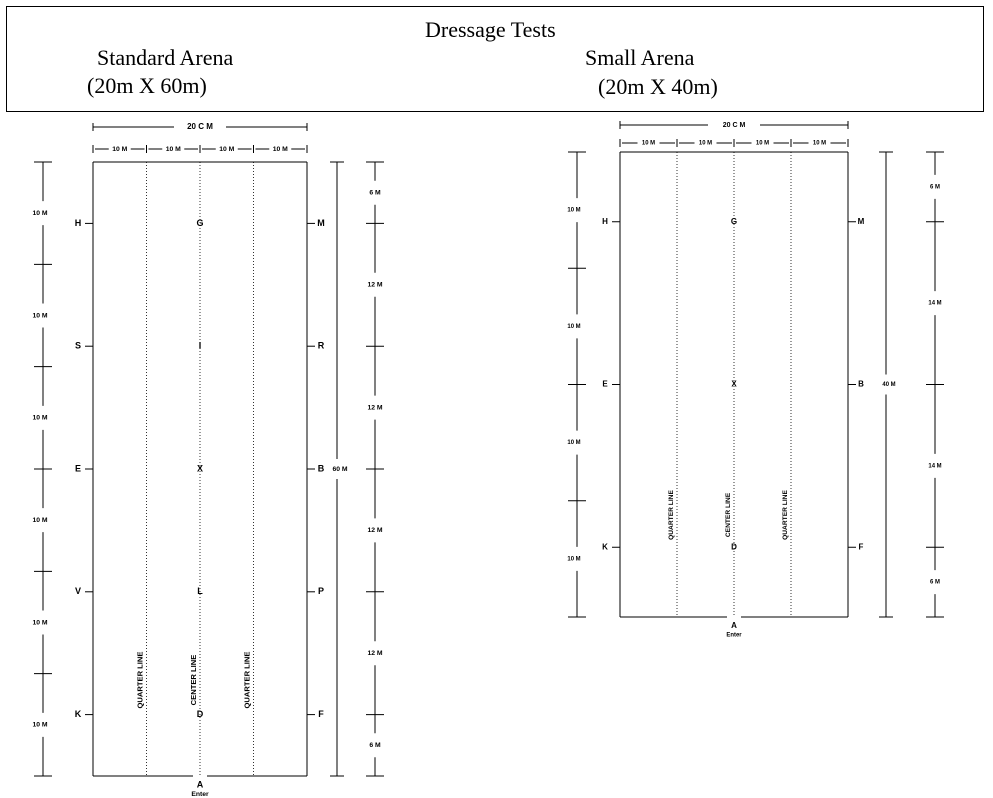 This screenshot has width=993, height=798. Describe the element at coordinates (339, 469) in the screenshot. I see `length-dim-label: 60 M` at that location.